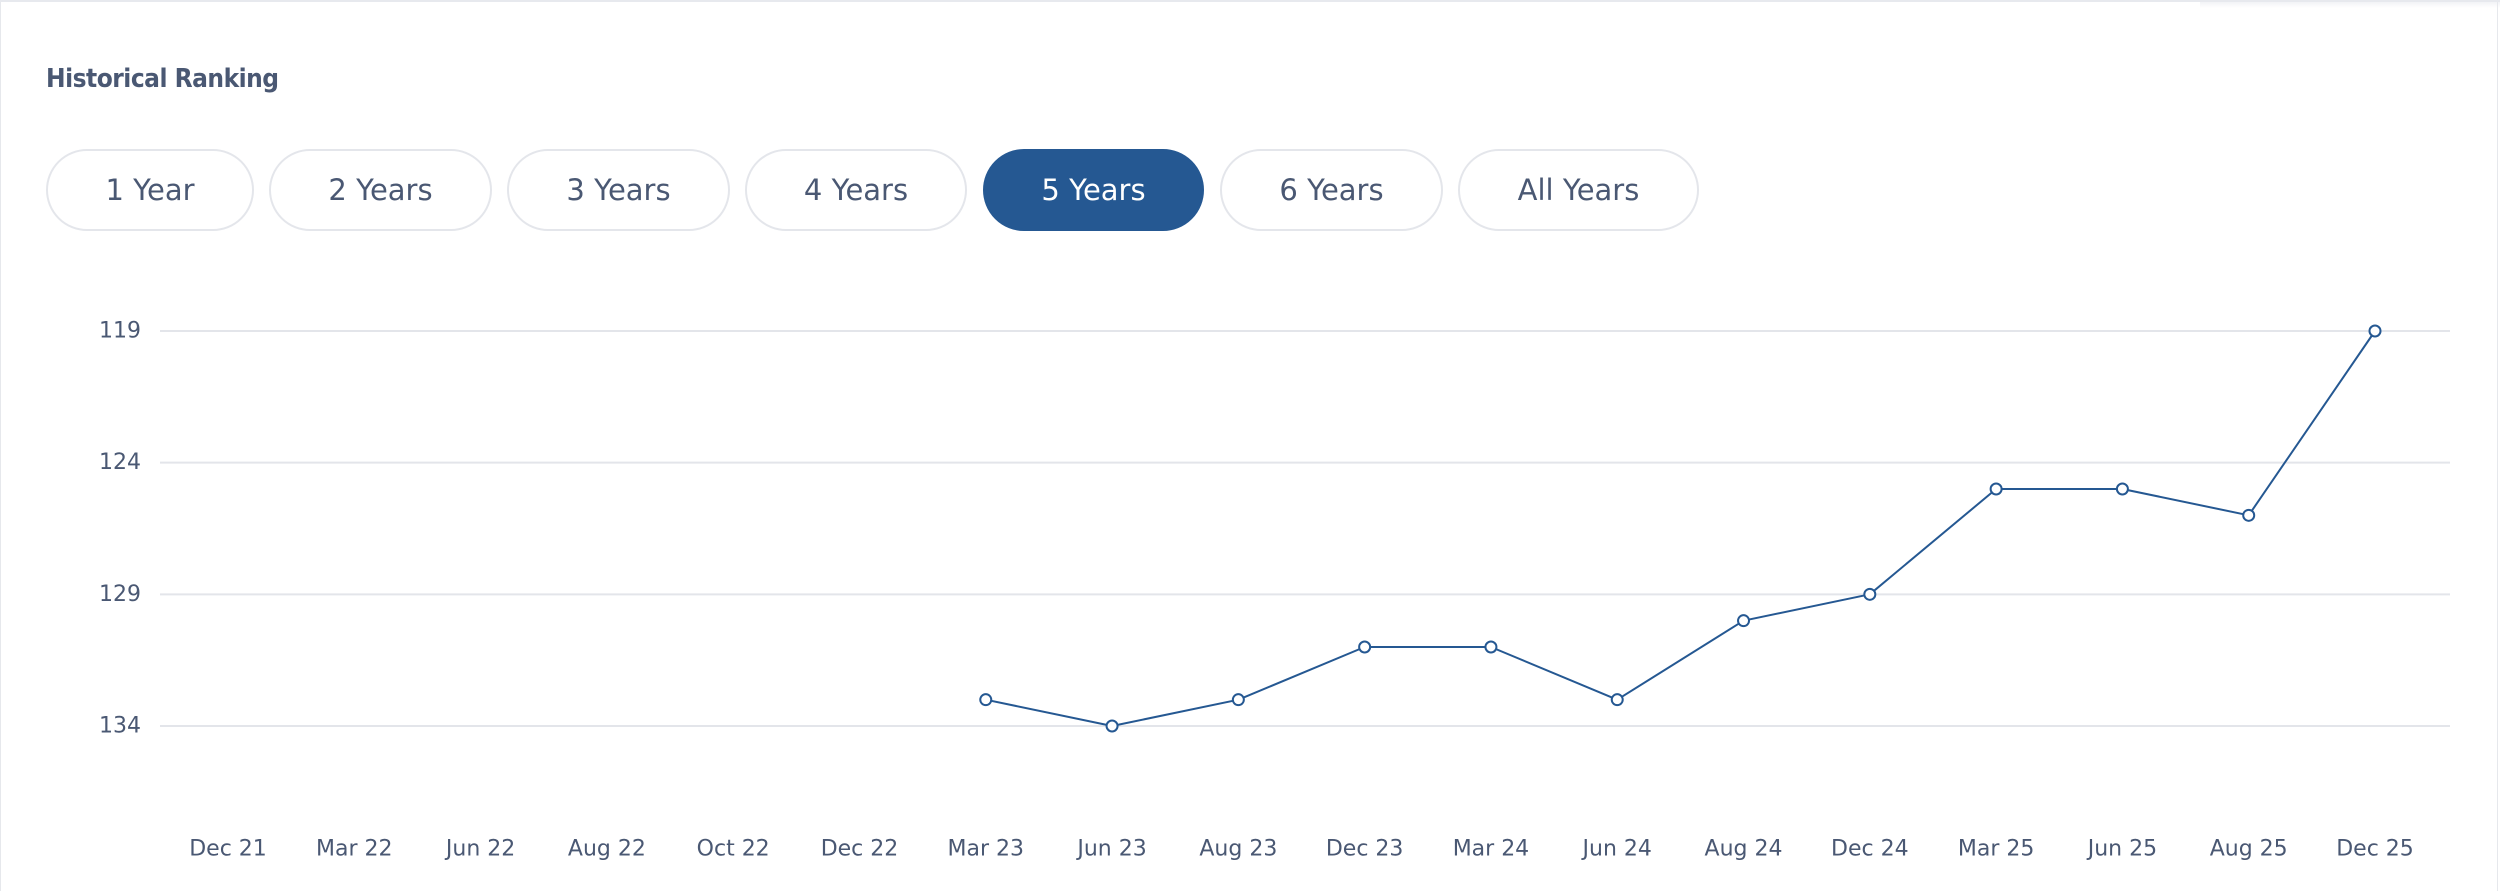 Image resolution: width=2500 pixels, height=891 pixels. I want to click on range-tab-1-year: 1 Year, so click(150, 190).